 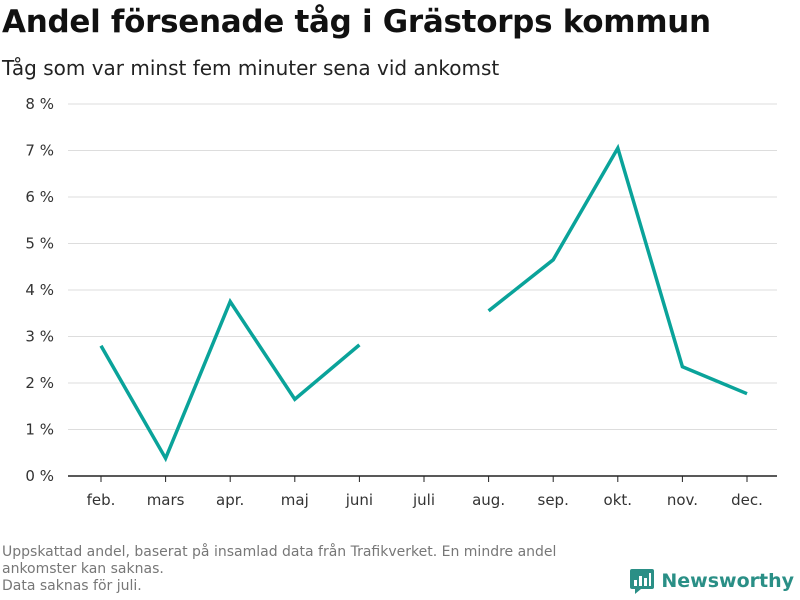 I want to click on y-axis-tick-labels: 0 % 1 % 2 % 3 % 4 % 5 % 6 % 7 % 8 %, so click(x=39, y=290).